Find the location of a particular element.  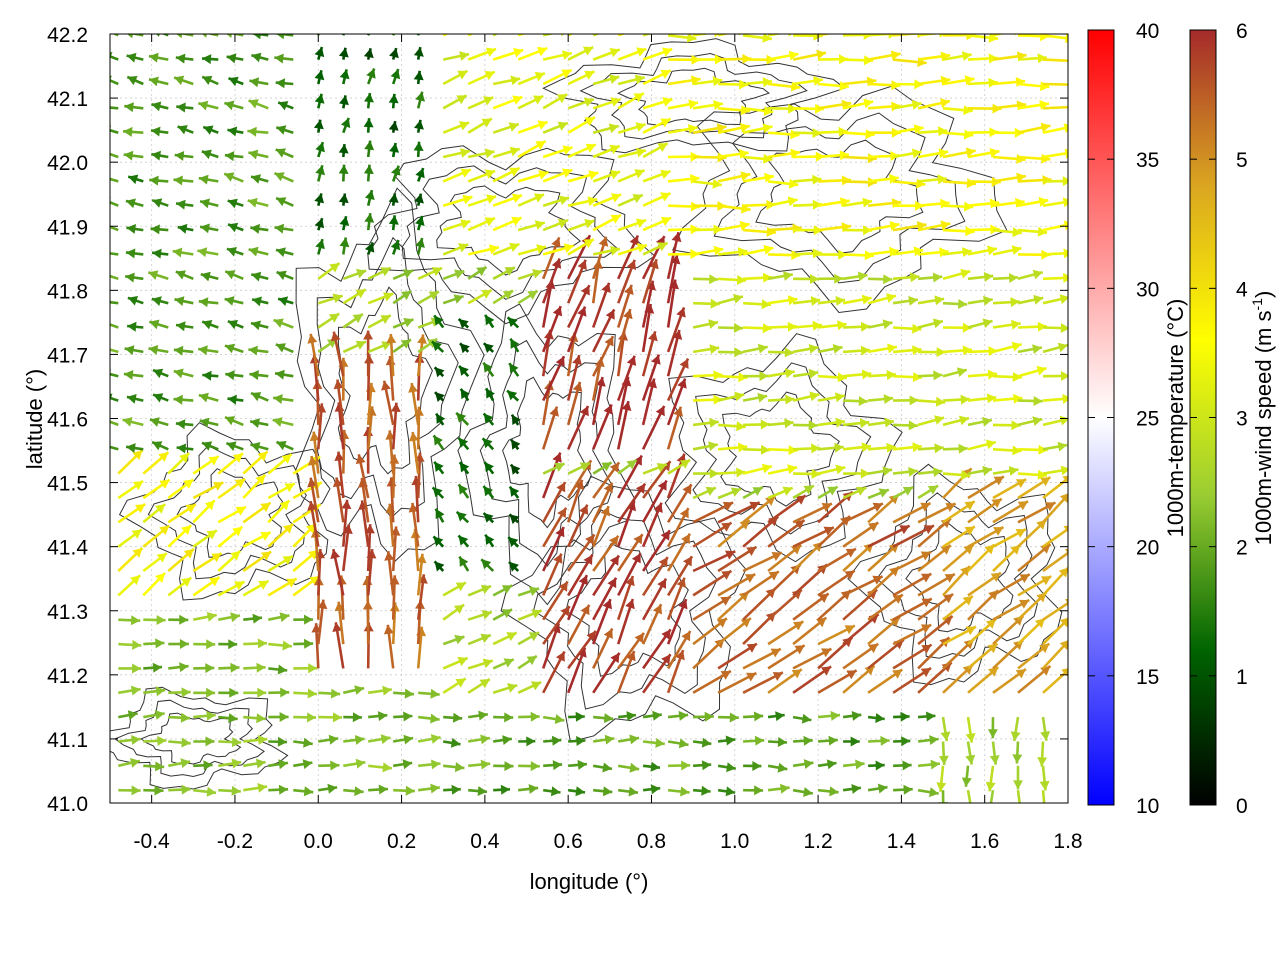

colorbar-tick-label: 35 is located at coordinates (1147, 160).